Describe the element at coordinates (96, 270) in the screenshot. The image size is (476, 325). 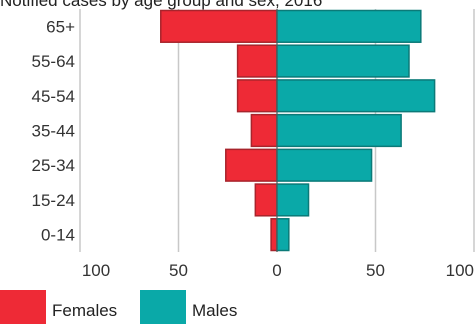
I see `x-tick-label-0: 100` at that location.